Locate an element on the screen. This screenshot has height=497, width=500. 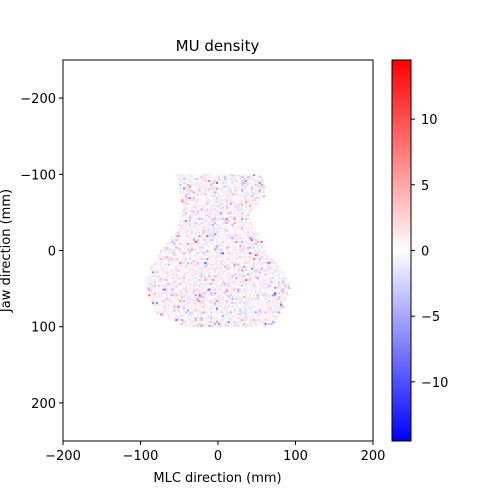
colorbar-tick-label: 0 is located at coordinates (425, 252).